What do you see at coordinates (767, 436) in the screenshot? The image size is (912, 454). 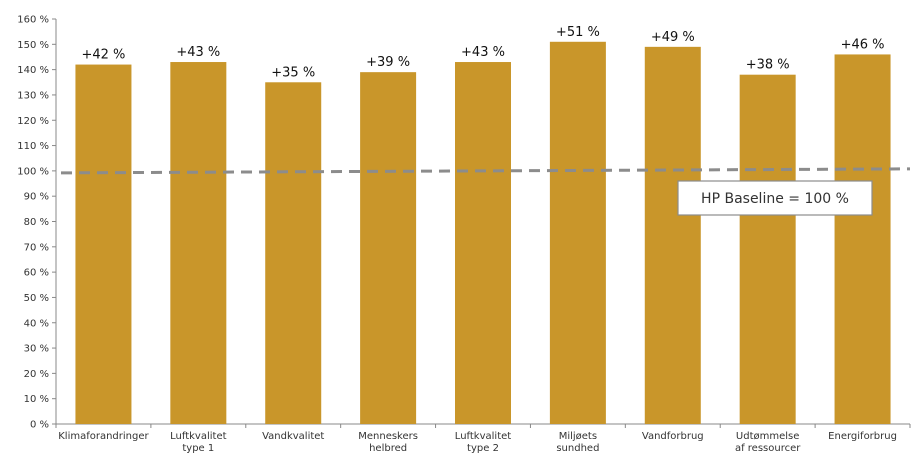 I see `category-label: Udtømmelse` at bounding box center [767, 436].